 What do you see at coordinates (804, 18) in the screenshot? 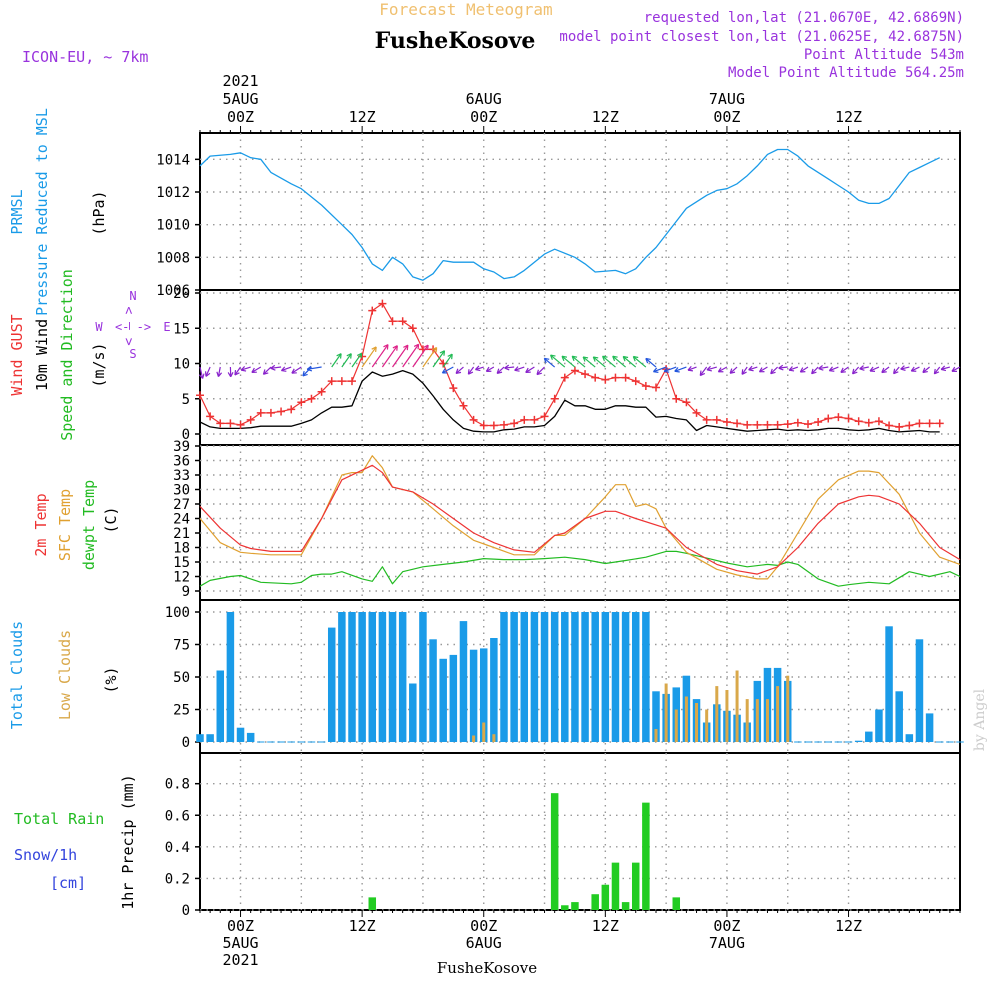
I see `requested-coords: requested lon,lat (21.0670E, 42.6869N)` at bounding box center [804, 18].